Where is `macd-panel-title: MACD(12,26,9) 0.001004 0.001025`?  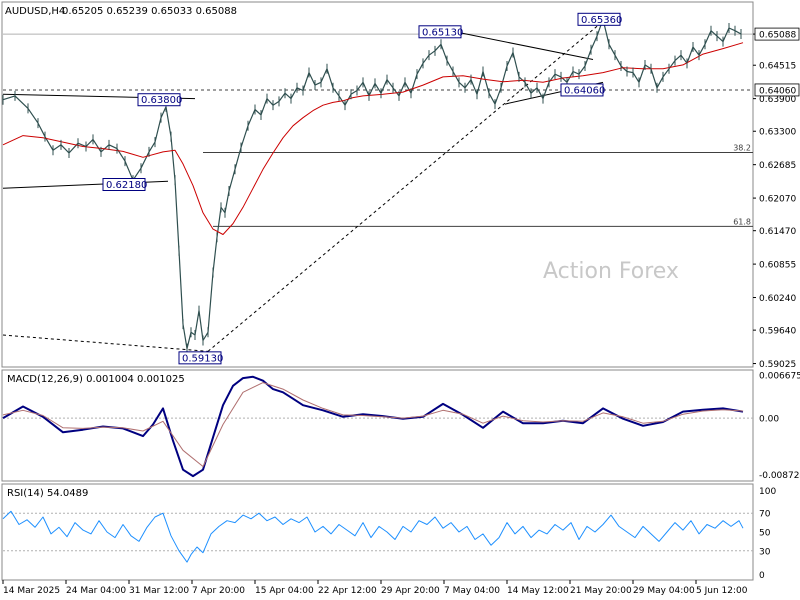
macd-panel-title: MACD(12,26,9) 0.001004 0.001025 is located at coordinates (96, 379).